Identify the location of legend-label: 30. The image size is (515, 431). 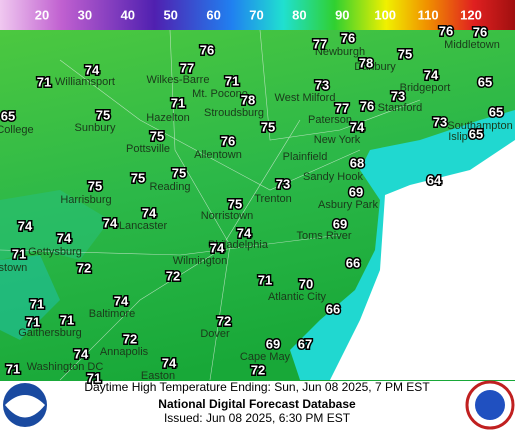
(85, 14).